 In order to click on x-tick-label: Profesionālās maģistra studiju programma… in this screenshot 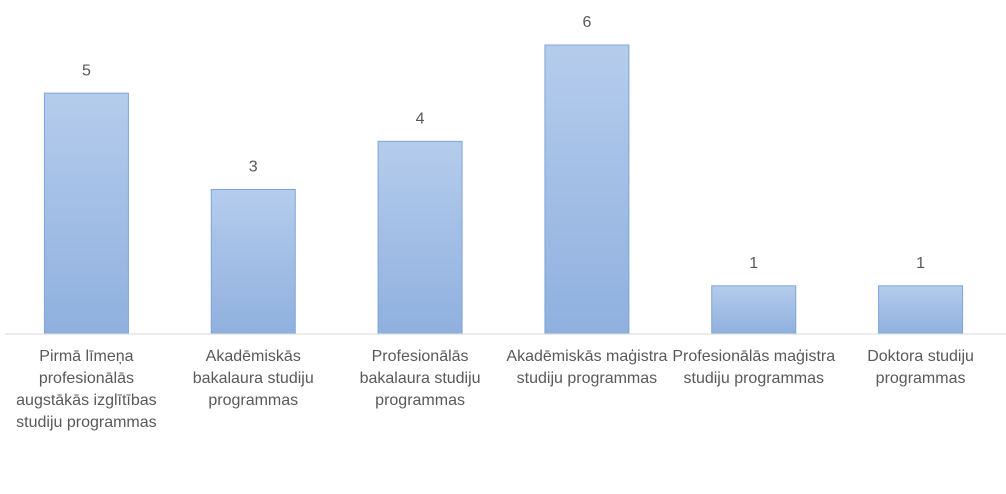, I will do `click(754, 367)`.